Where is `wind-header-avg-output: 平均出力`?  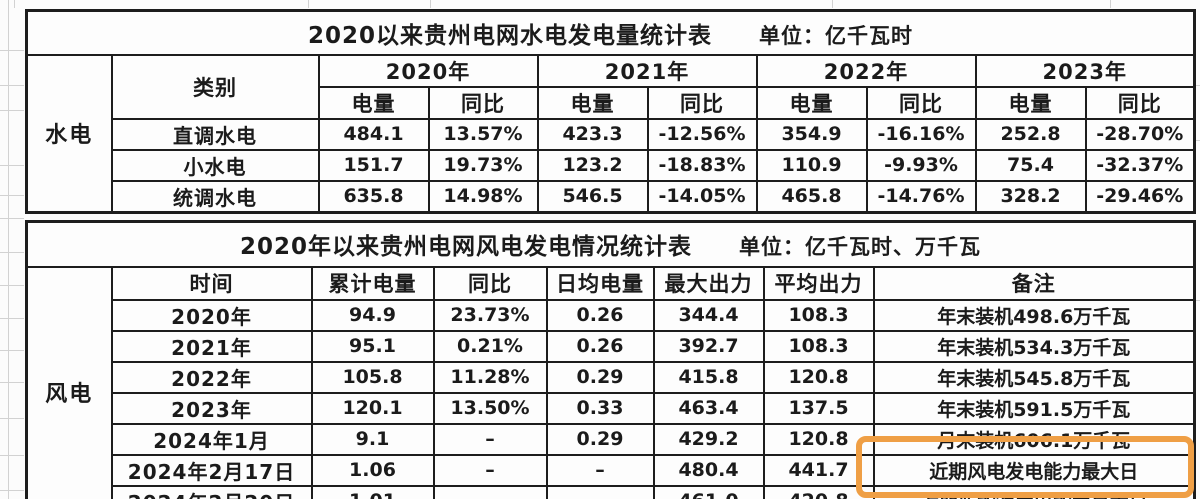
wind-header-avg-output: 平均出力 is located at coordinates (818, 283).